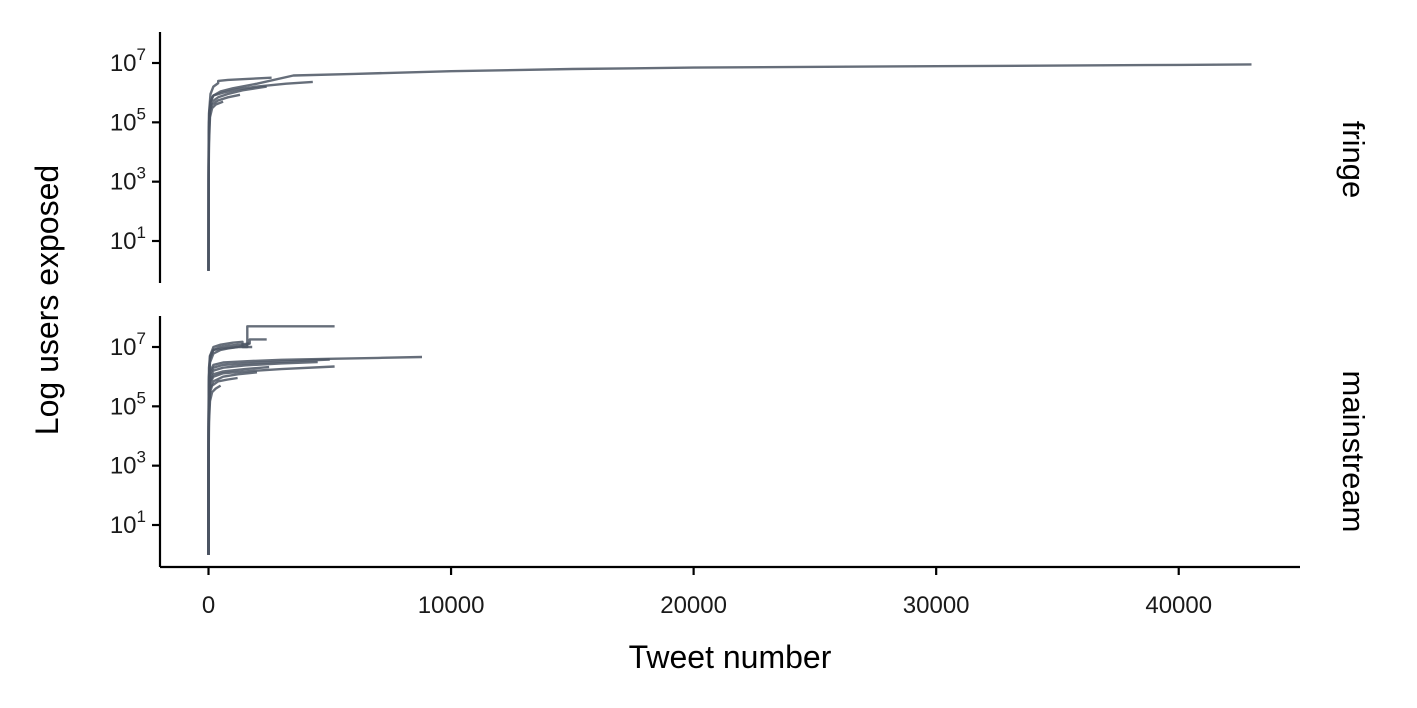 This screenshot has width=1417, height=708. I want to click on x-tick-label: 0, so click(208, 605).